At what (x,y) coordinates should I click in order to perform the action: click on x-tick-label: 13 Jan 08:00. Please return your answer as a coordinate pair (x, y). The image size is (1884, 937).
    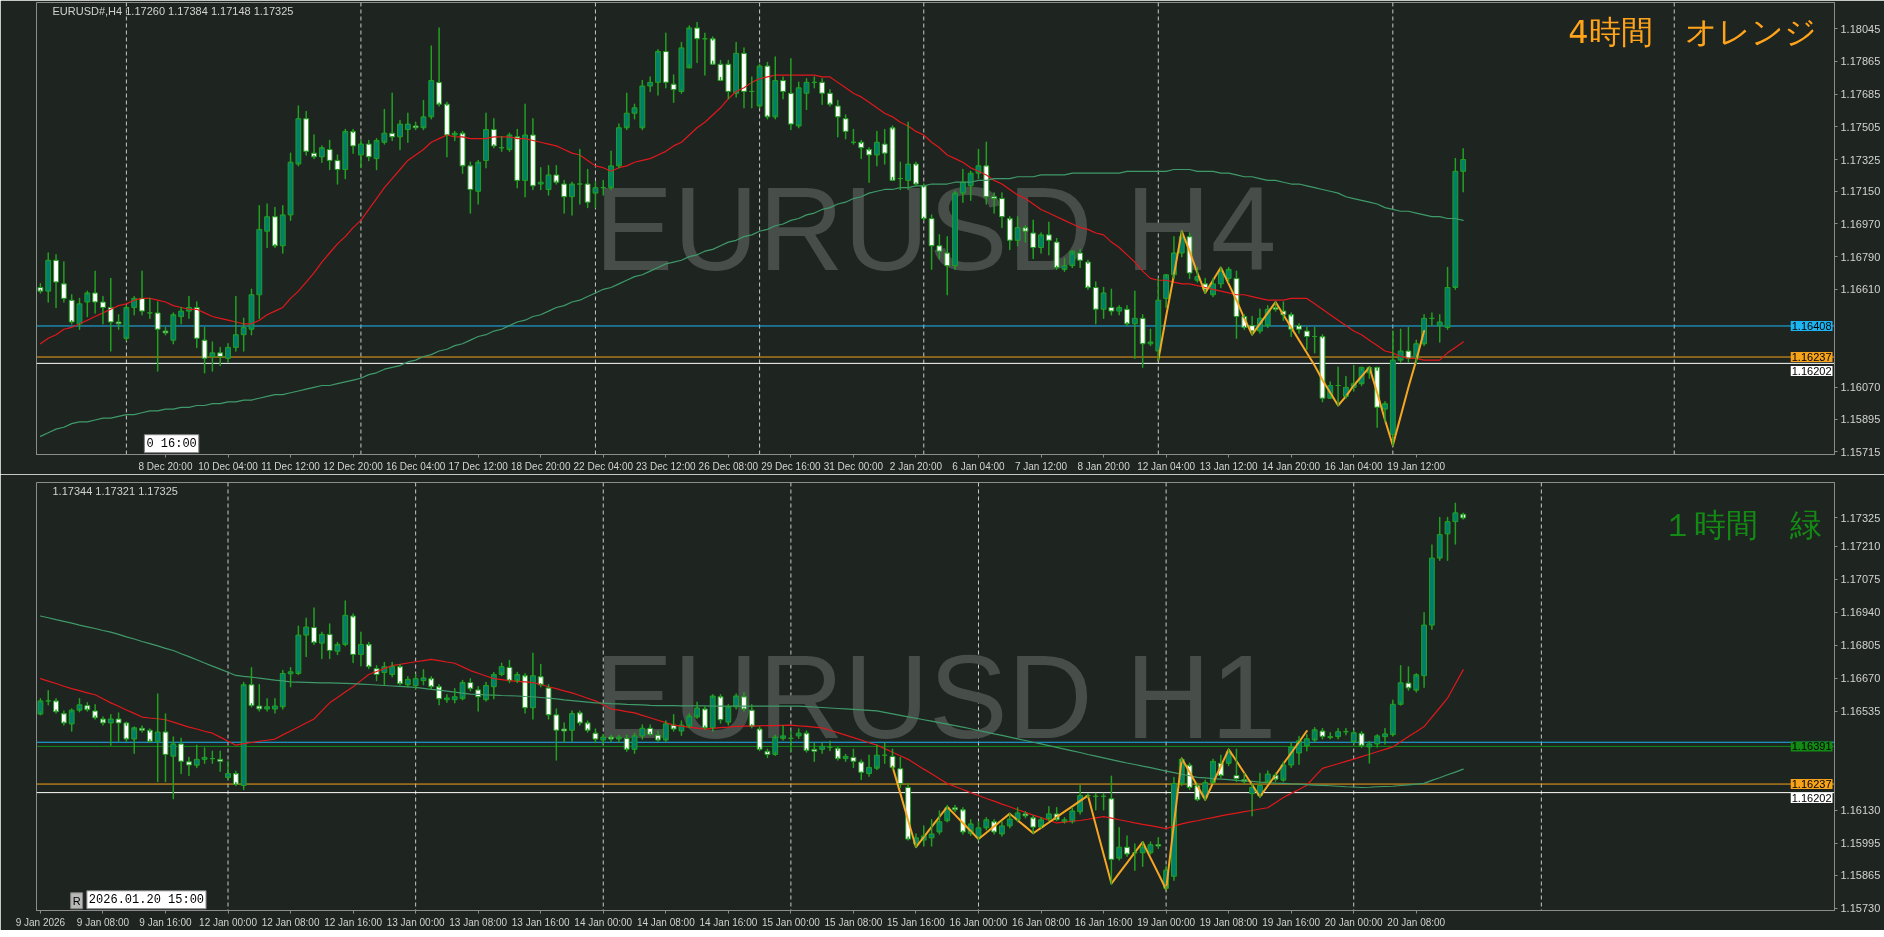
    Looking at the image, I should click on (478, 922).